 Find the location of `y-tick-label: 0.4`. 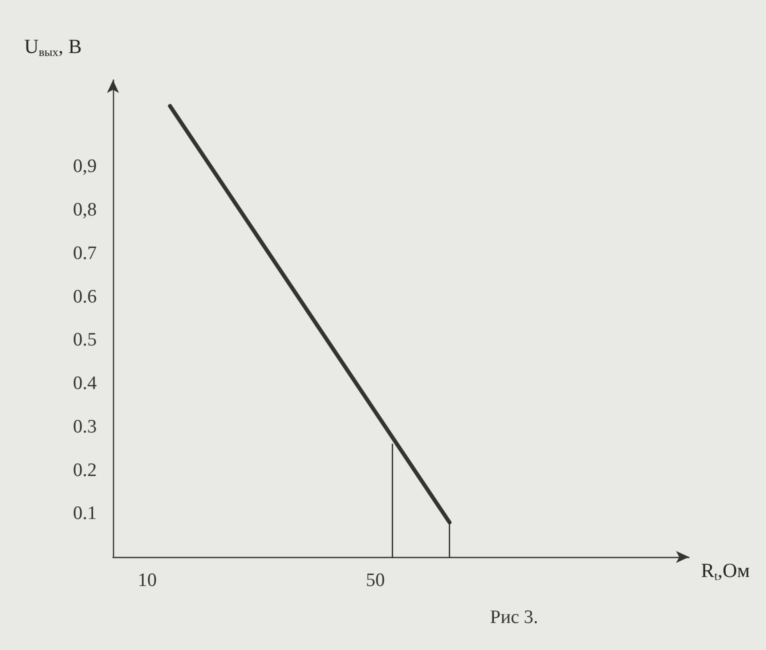

y-tick-label: 0.4 is located at coordinates (85, 383).